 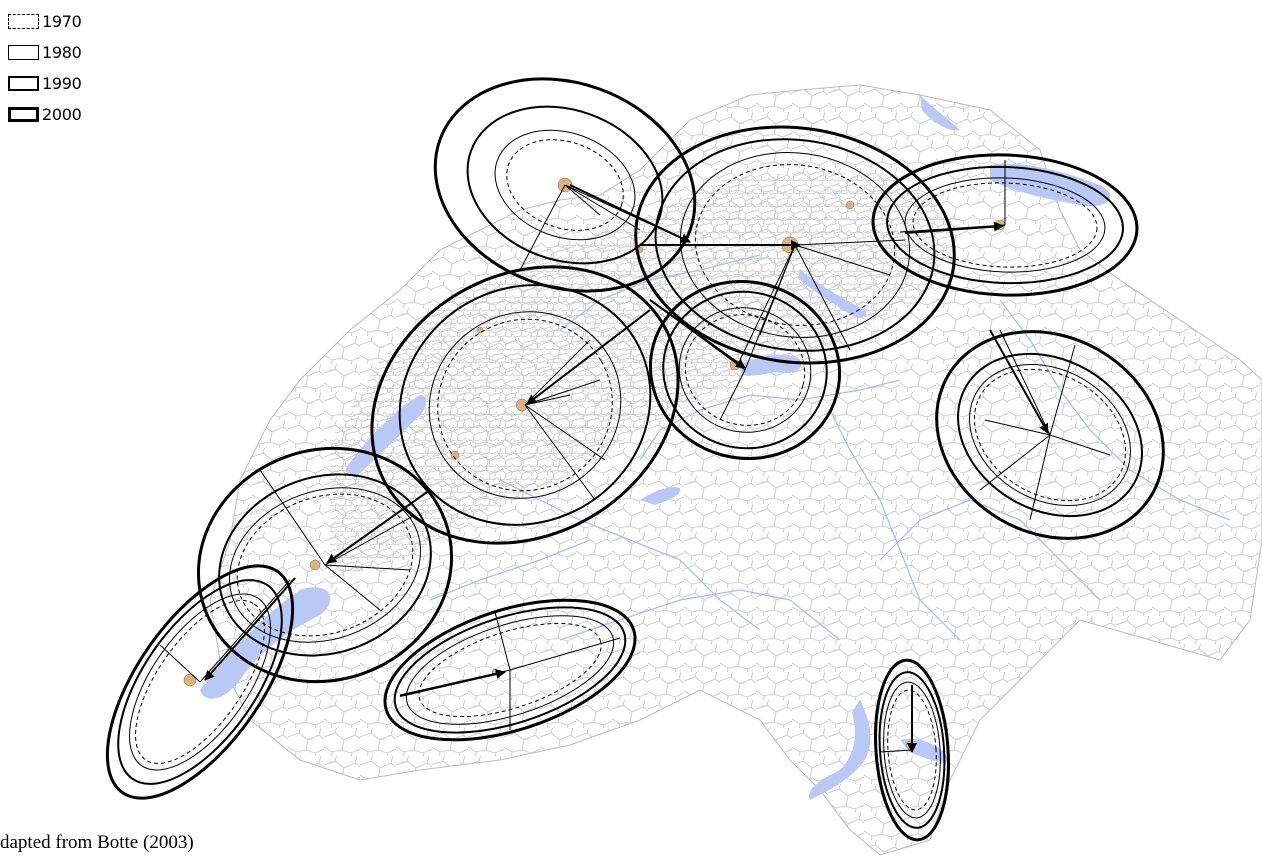 What do you see at coordinates (62, 21) in the screenshot?
I see `legend-label: 1970` at bounding box center [62, 21].